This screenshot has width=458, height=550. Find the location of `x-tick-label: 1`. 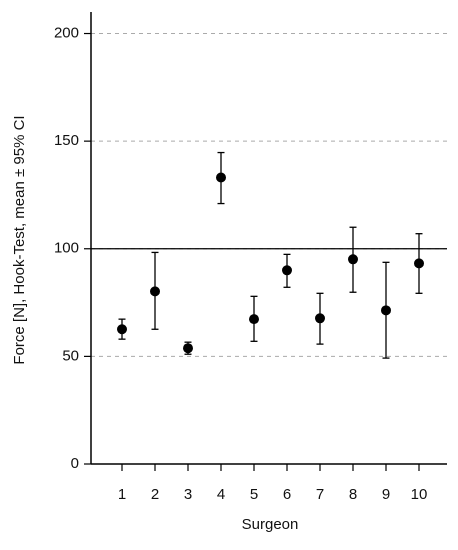

x-tick-label: 1 is located at coordinates (122, 494).